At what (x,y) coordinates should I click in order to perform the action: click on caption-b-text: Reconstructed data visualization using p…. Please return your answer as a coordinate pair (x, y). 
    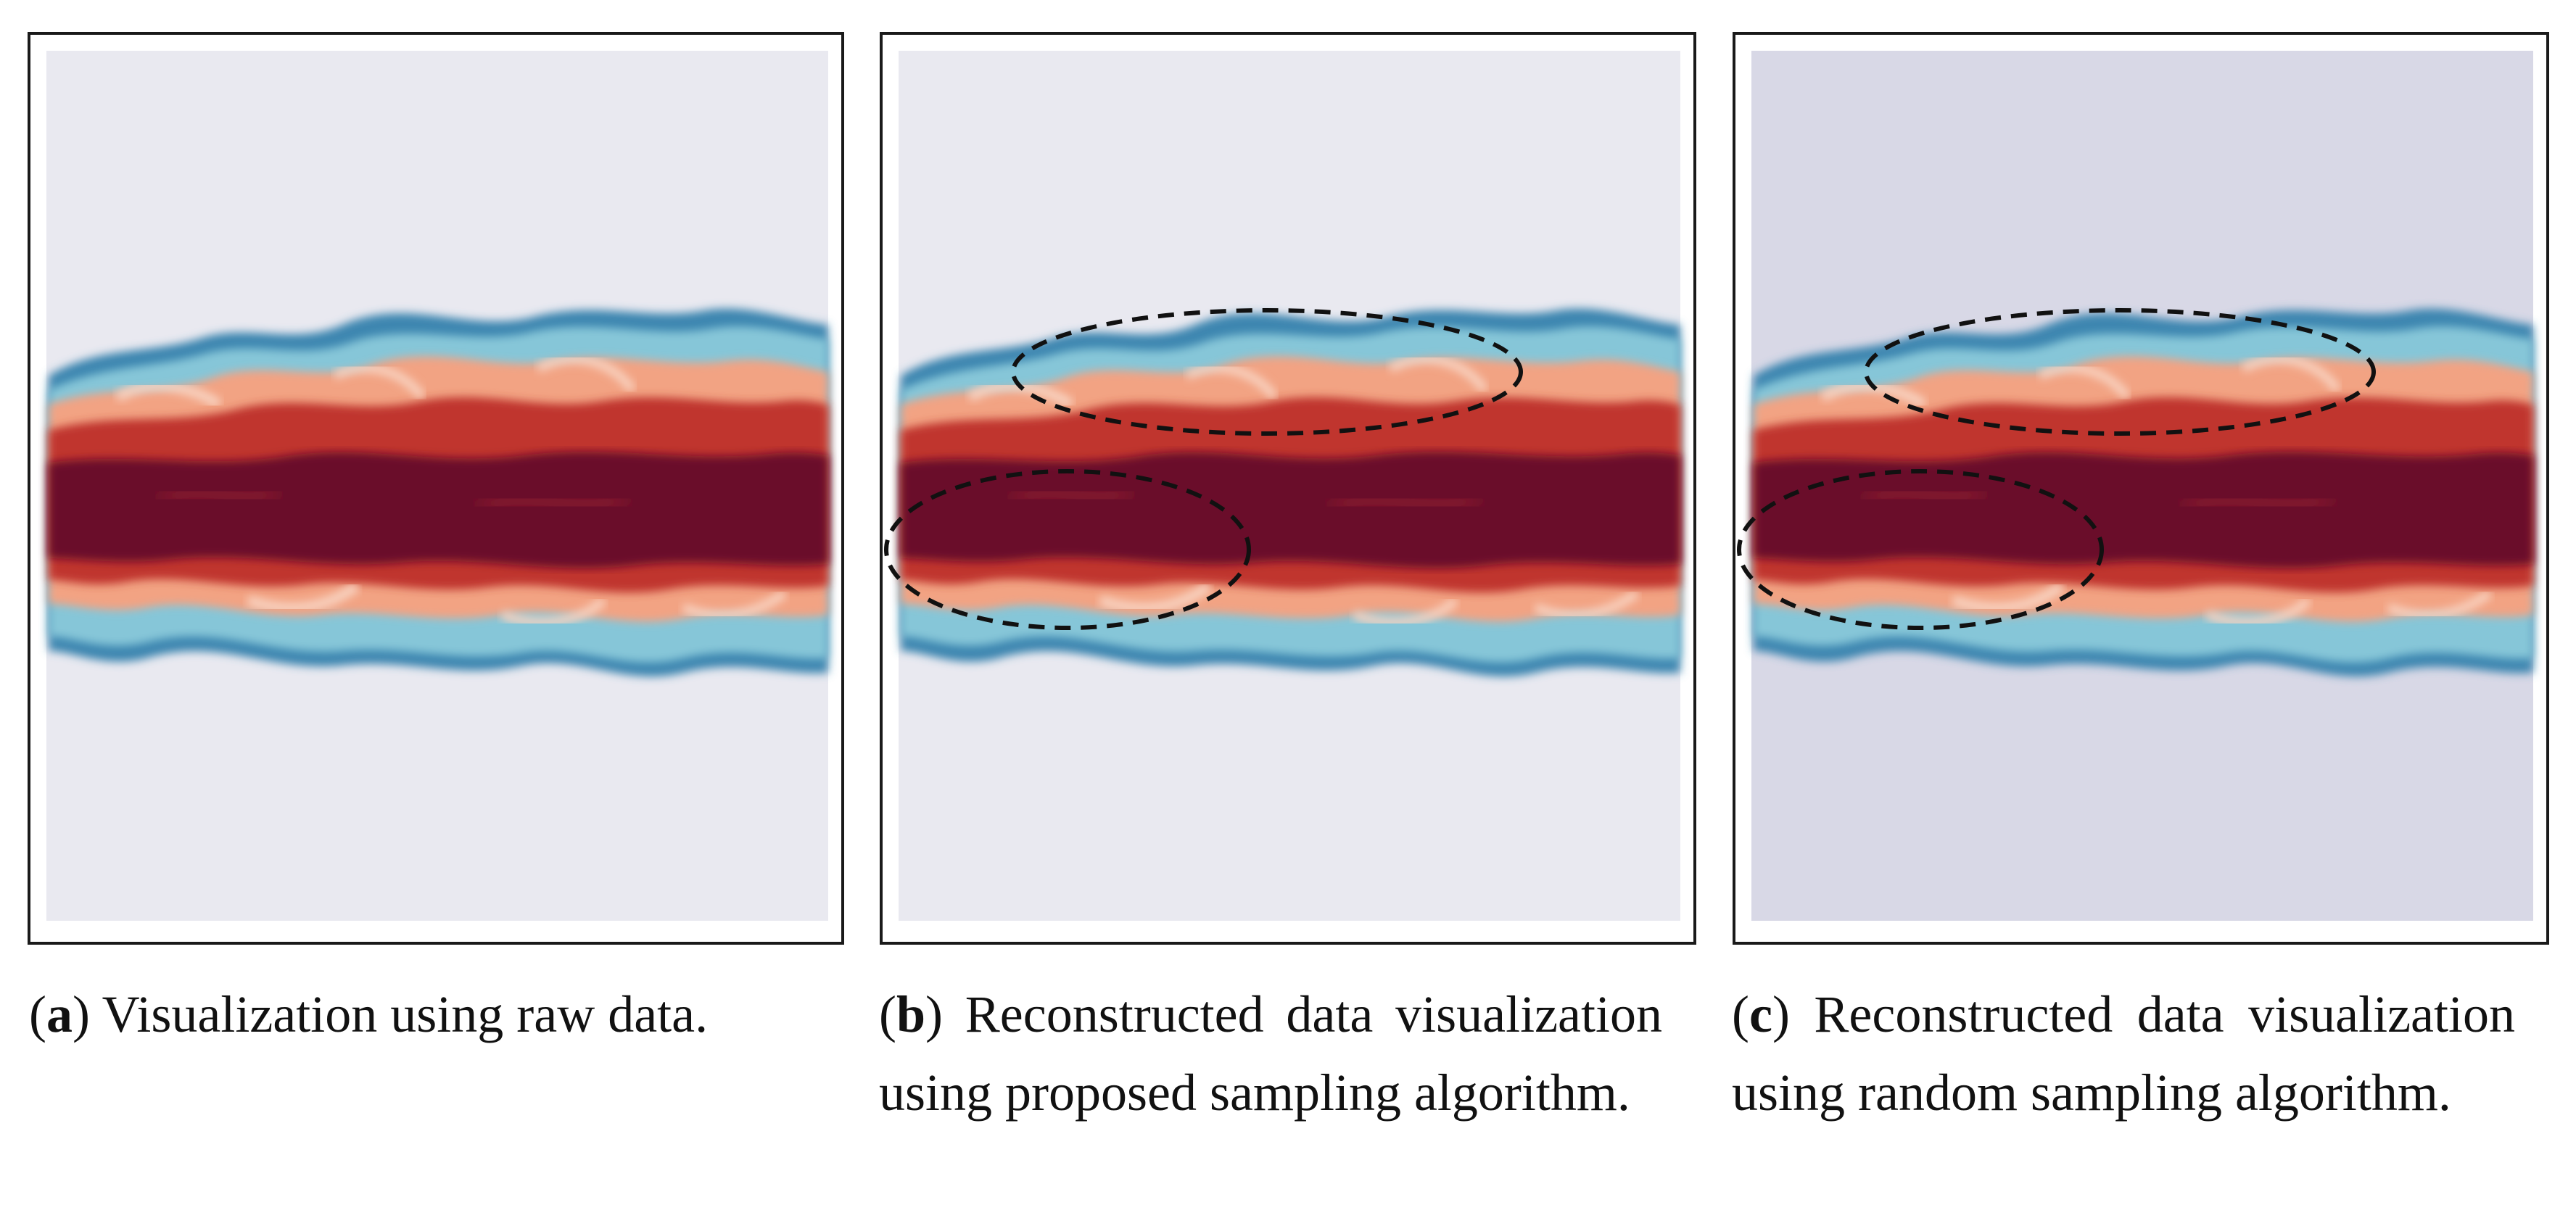
    Looking at the image, I should click on (1270, 1054).